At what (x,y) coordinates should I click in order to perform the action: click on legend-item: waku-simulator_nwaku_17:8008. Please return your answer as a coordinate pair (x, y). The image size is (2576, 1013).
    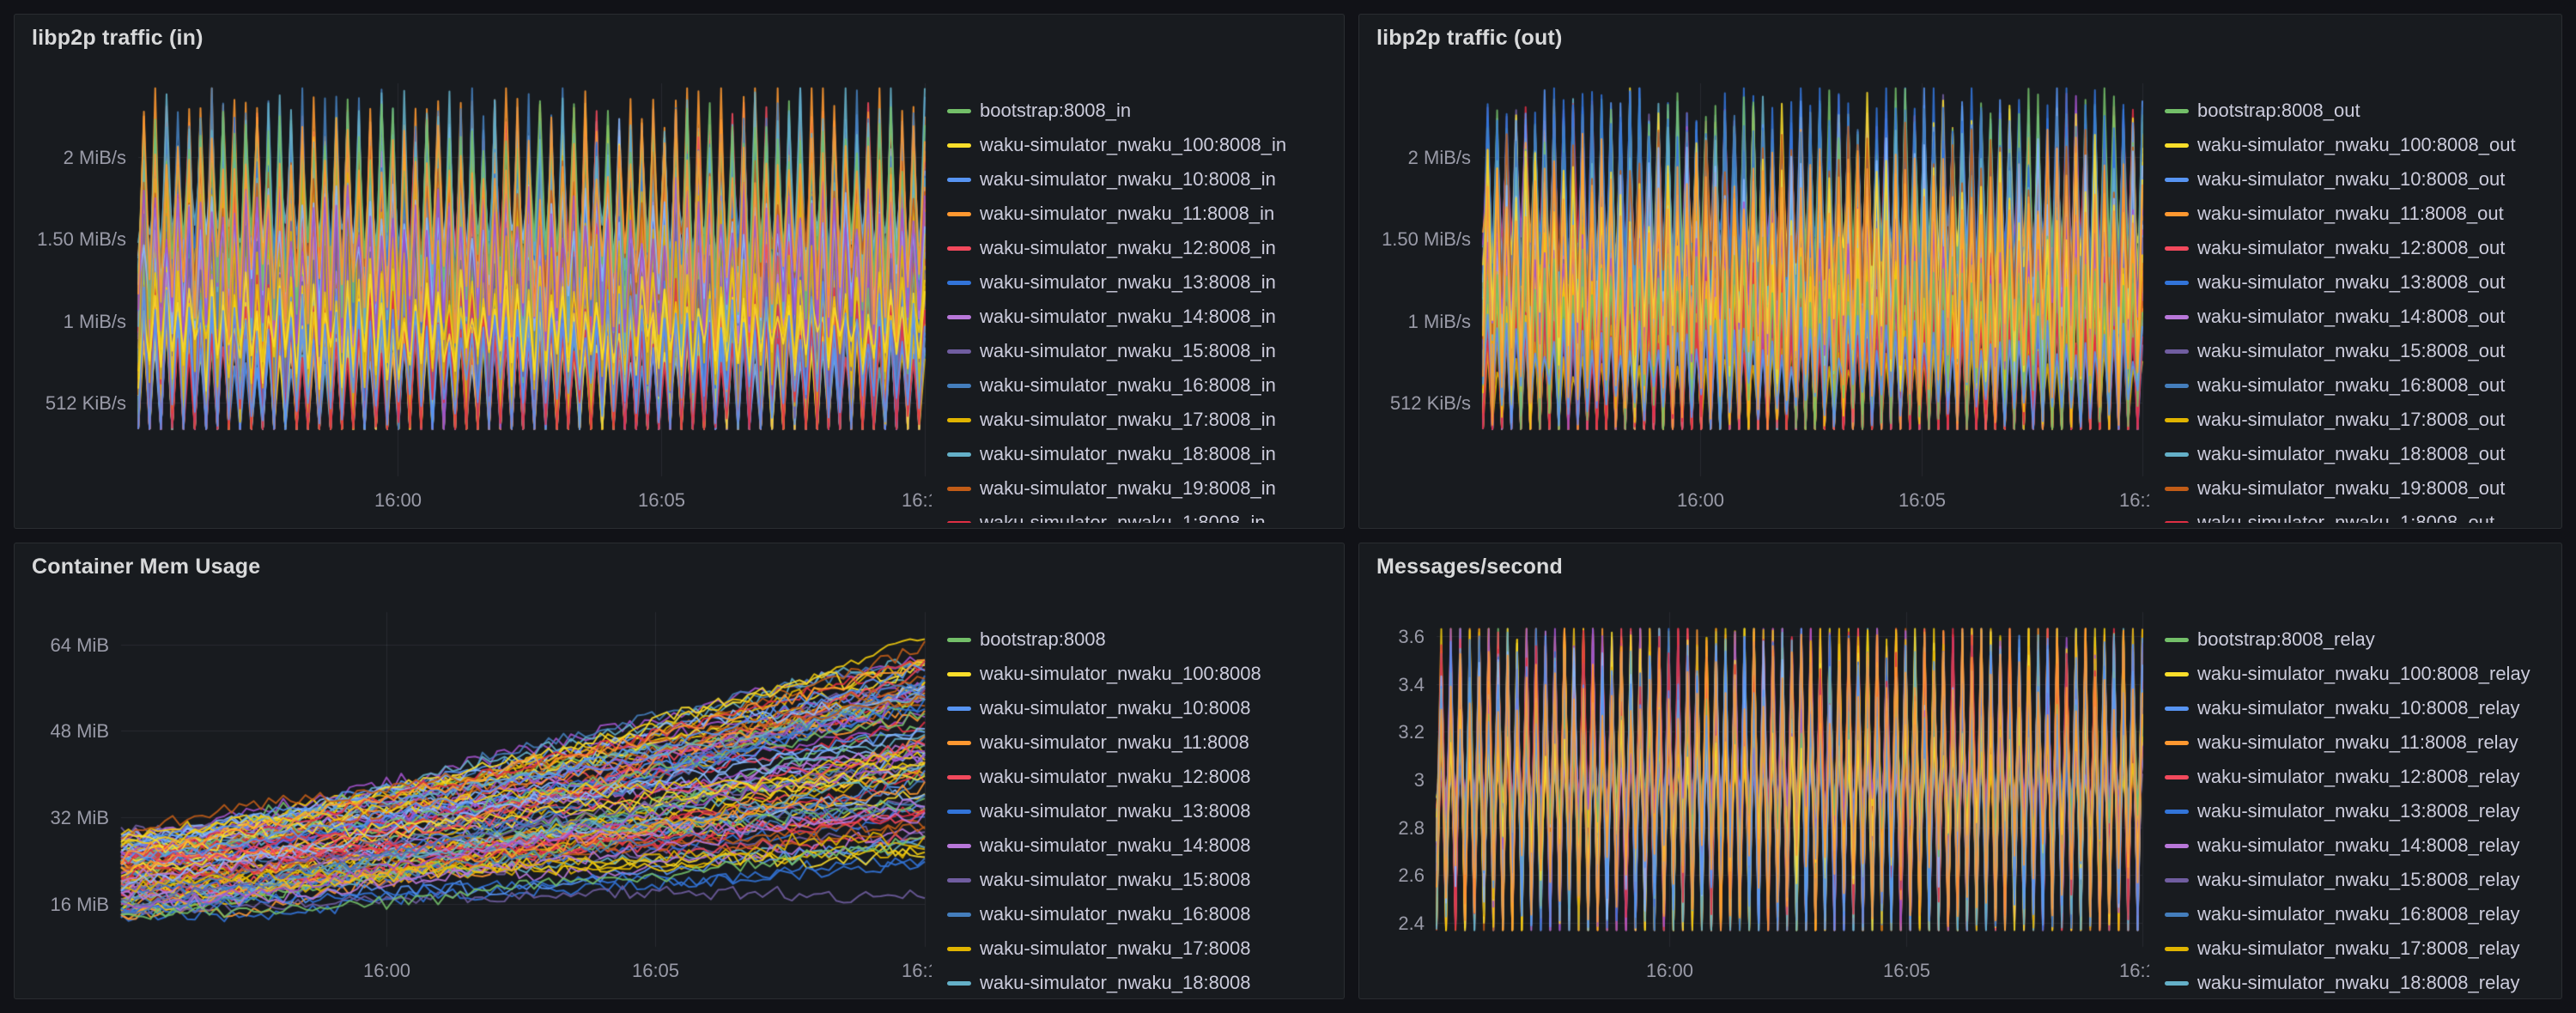
    Looking at the image, I should click on (1141, 948).